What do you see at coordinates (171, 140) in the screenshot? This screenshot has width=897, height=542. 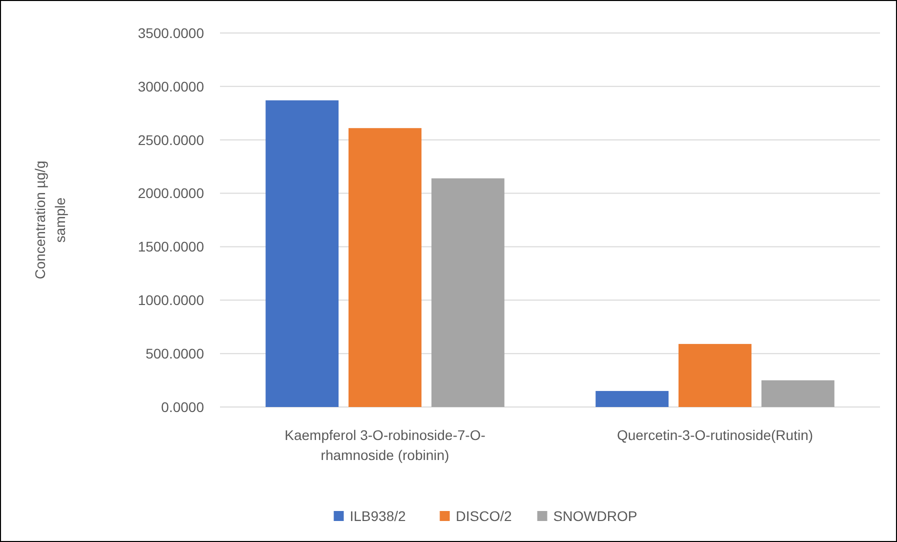 I see `y-tick-label: 2500.0000` at bounding box center [171, 140].